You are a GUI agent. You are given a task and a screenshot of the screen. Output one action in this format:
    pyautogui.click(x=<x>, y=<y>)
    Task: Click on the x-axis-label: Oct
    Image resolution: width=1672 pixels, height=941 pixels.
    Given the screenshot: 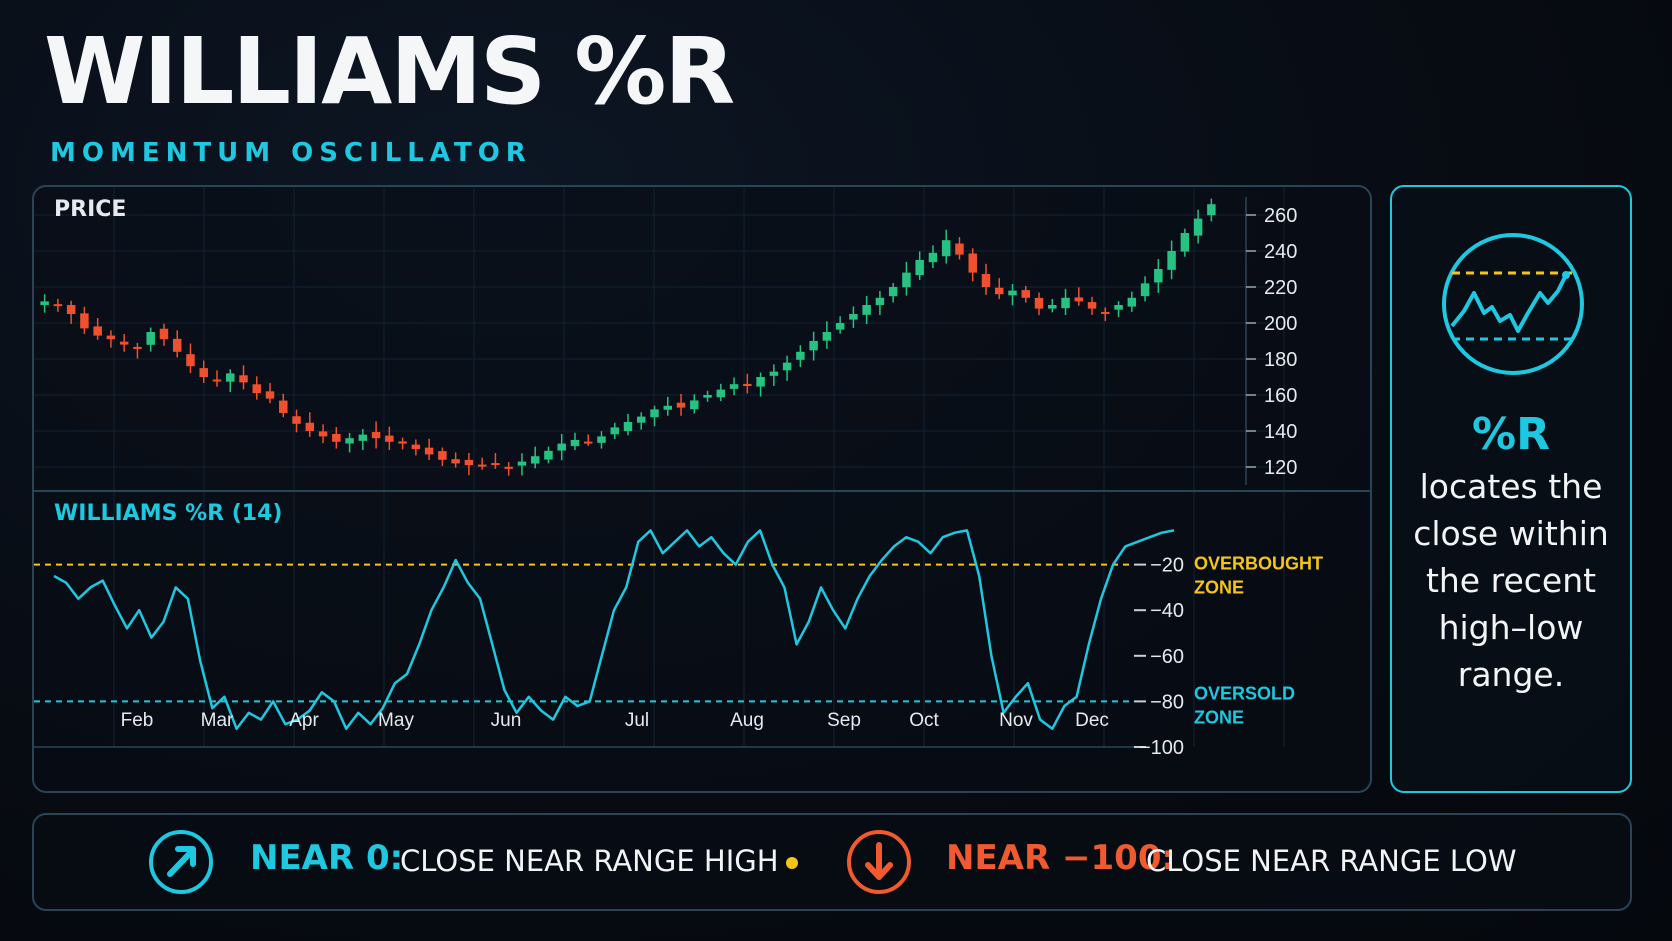 What is the action you would take?
    pyautogui.click(x=924, y=720)
    